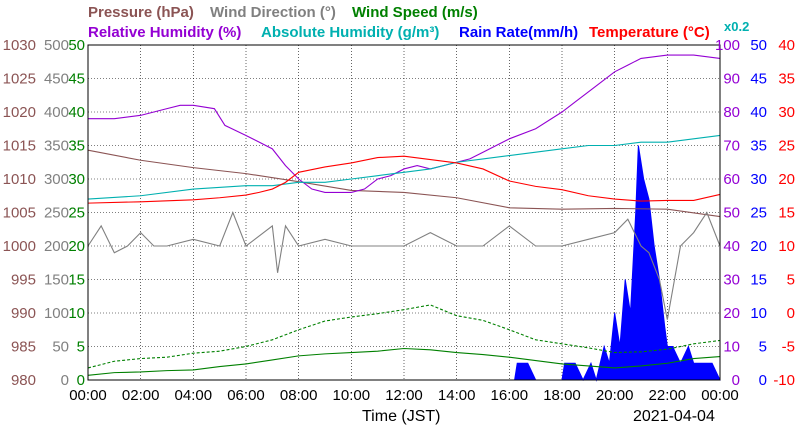 This screenshot has width=800, height=434. Describe the element at coordinates (763, 380) in the screenshot. I see `y-tick-rain_rate: 0` at that location.